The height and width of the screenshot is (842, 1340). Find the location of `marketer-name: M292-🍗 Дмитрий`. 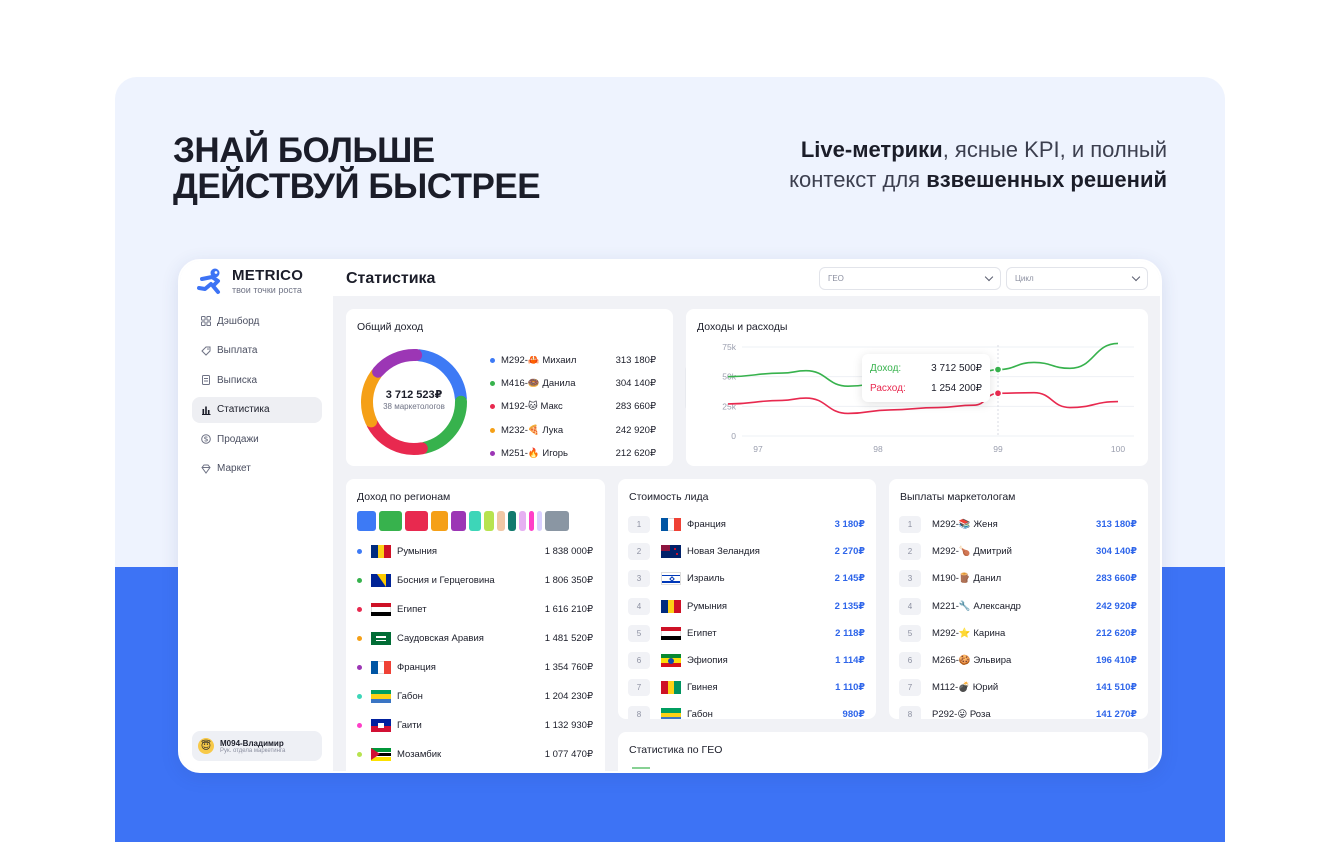

marketer-name: M292-🍗 Дмитрий is located at coordinates (972, 552).